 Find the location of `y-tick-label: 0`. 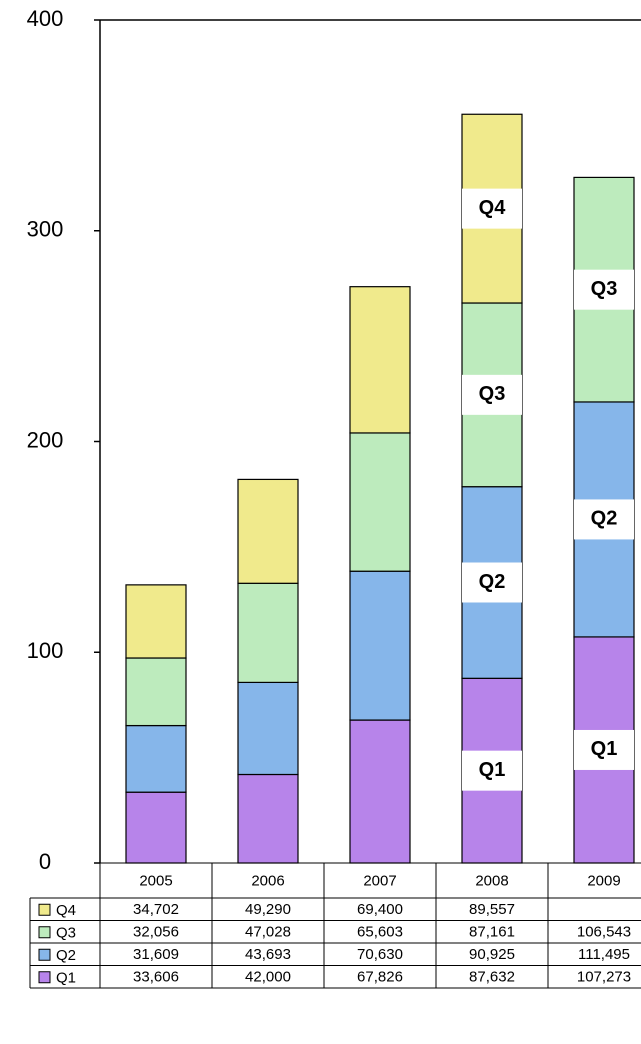

y-tick-label: 0 is located at coordinates (45, 861).